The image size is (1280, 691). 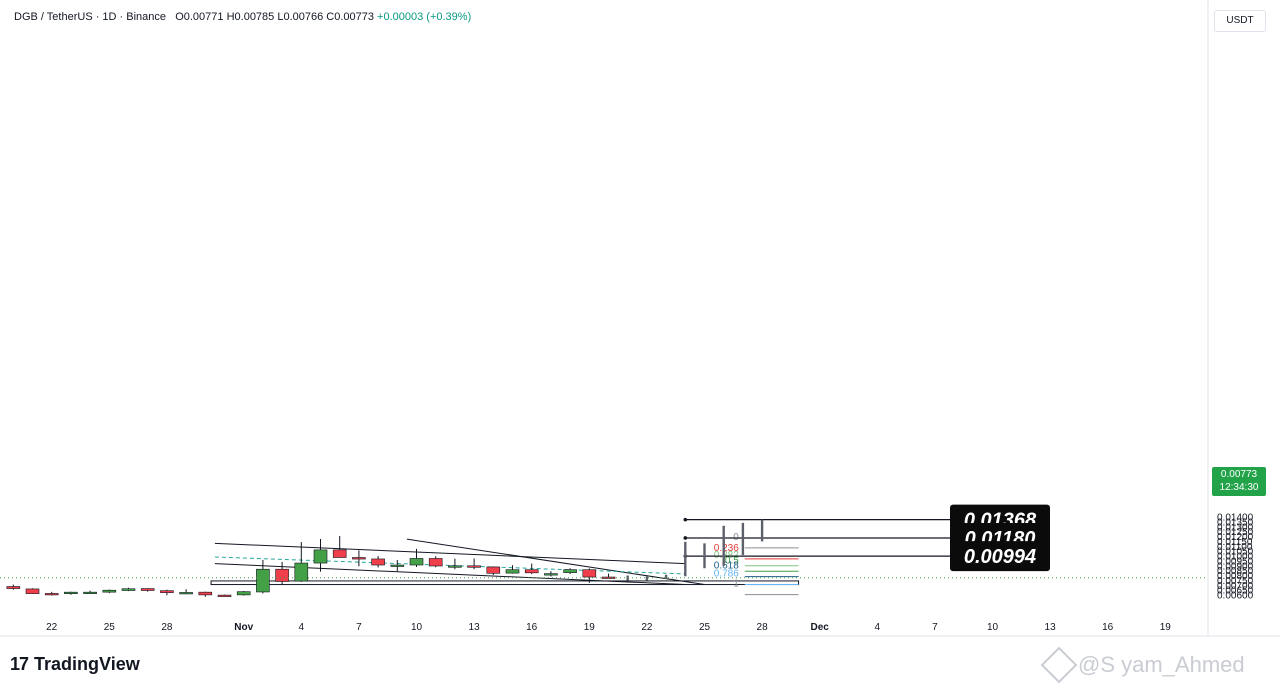 What do you see at coordinates (1239, 474) in the screenshot?
I see `current-price-value: 0.00773` at bounding box center [1239, 474].